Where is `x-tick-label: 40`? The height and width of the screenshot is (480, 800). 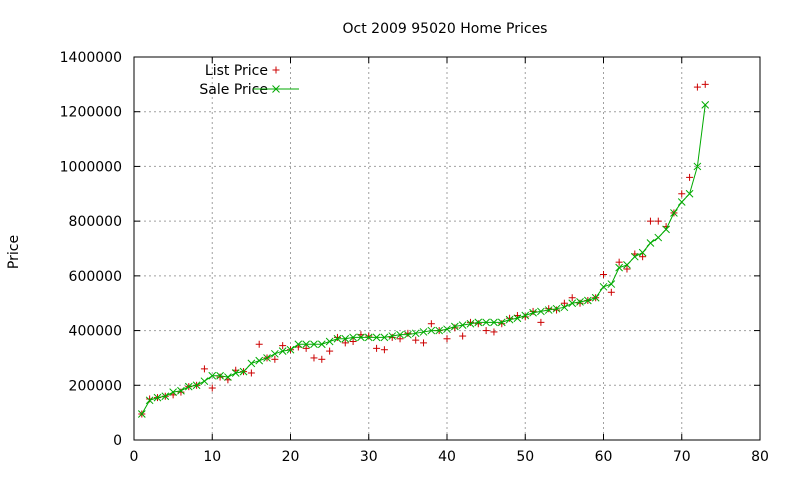 x-tick-label: 40 is located at coordinates (447, 457).